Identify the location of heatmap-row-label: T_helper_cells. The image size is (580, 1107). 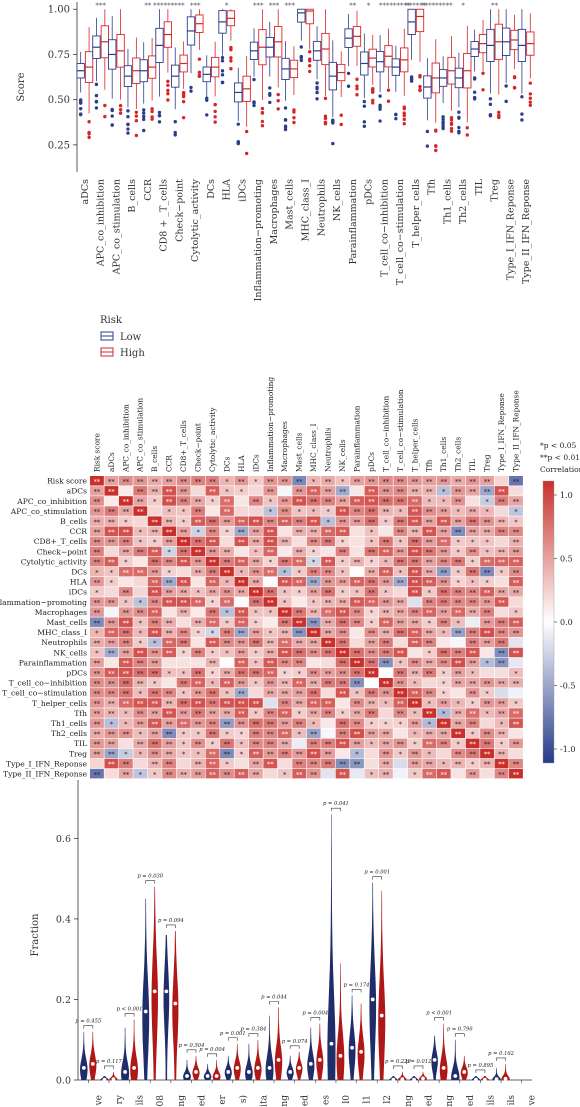
(59, 703).